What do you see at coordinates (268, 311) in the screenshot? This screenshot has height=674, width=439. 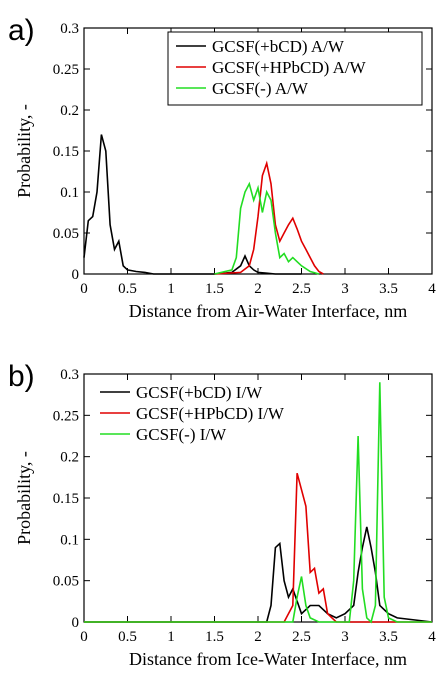 I see `x-axis-label: Distance from Air-Water Interface, nm` at bounding box center [268, 311].